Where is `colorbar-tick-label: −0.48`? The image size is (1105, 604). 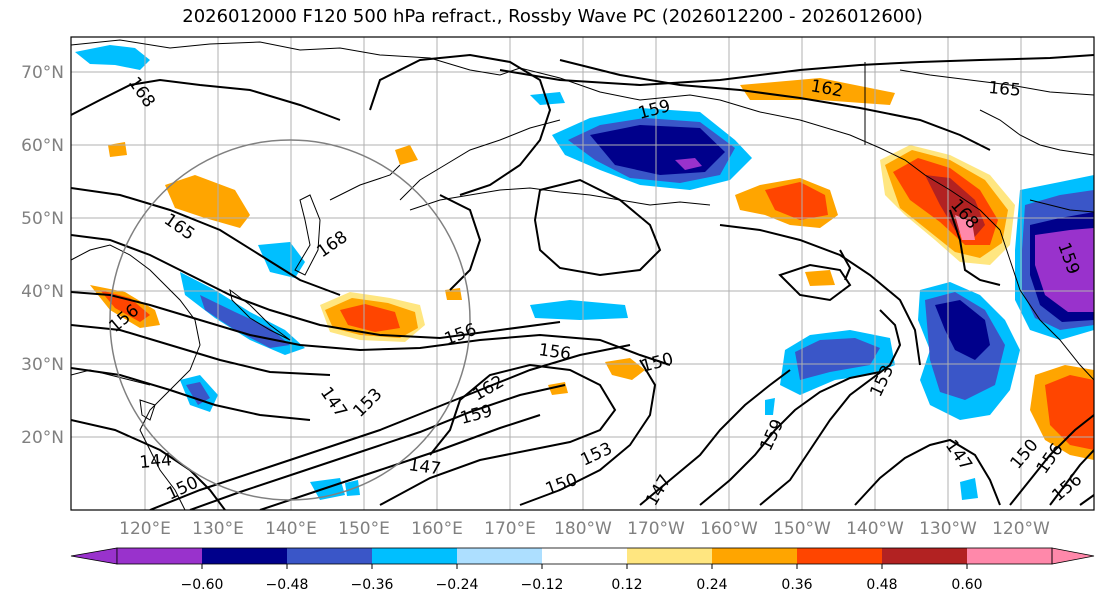
colorbar-tick-label: −0.48 is located at coordinates (287, 585).